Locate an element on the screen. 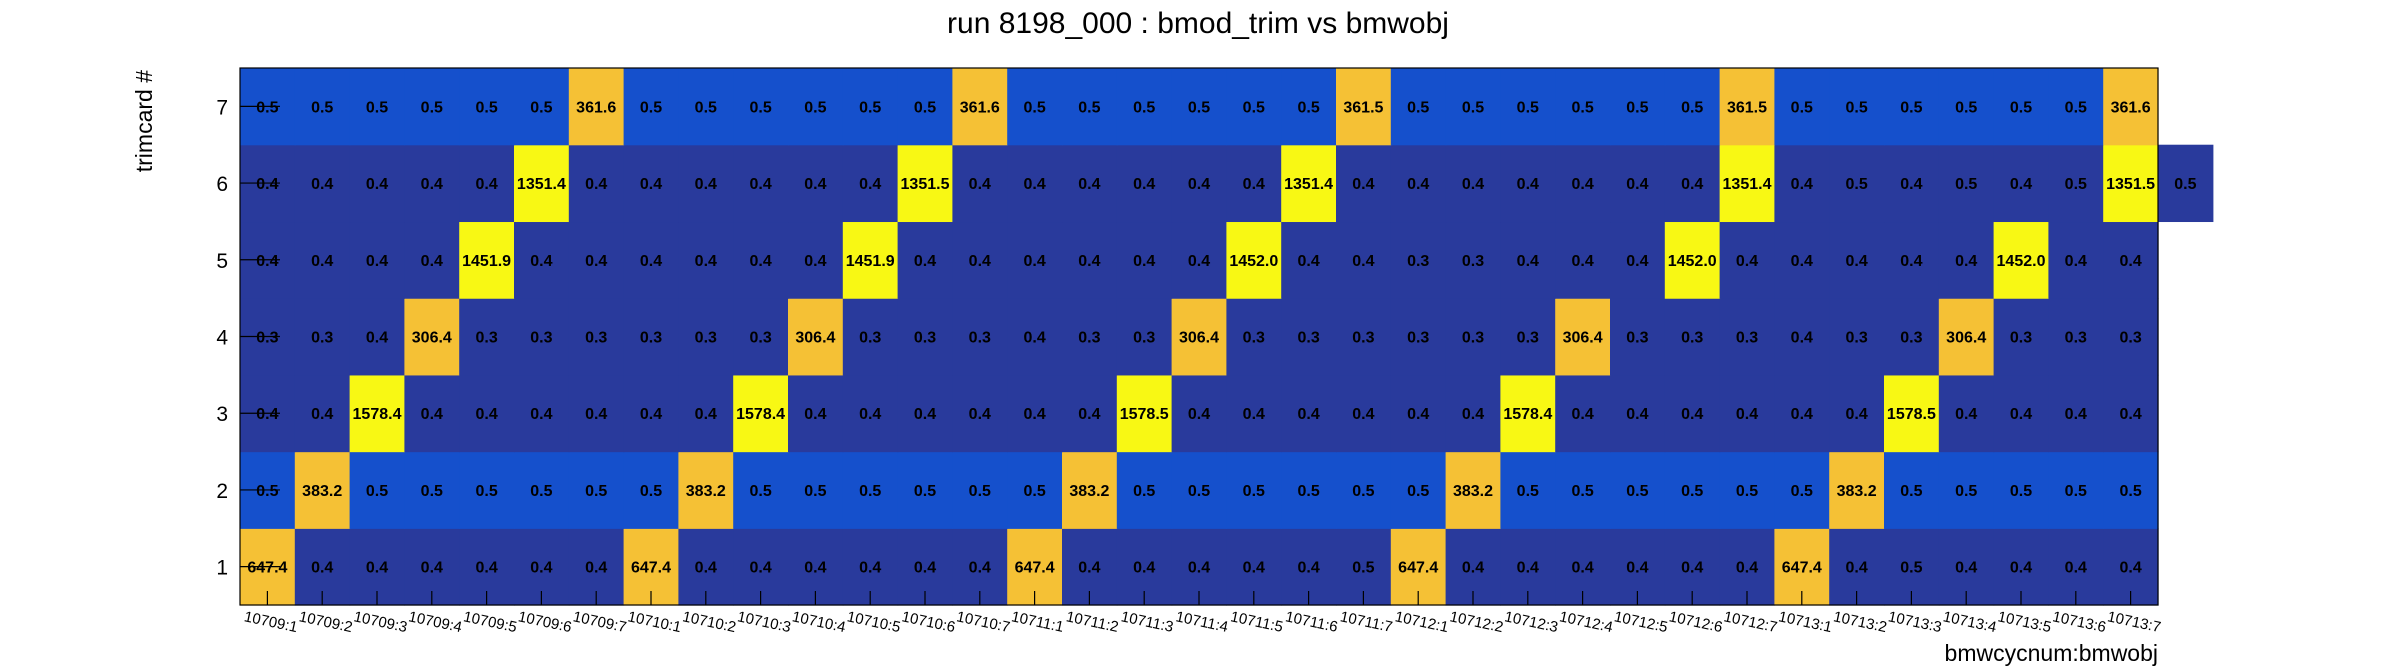 The width and height of the screenshot is (2396, 672). x-tick-label: 10712:3 is located at coordinates (1531, 622).